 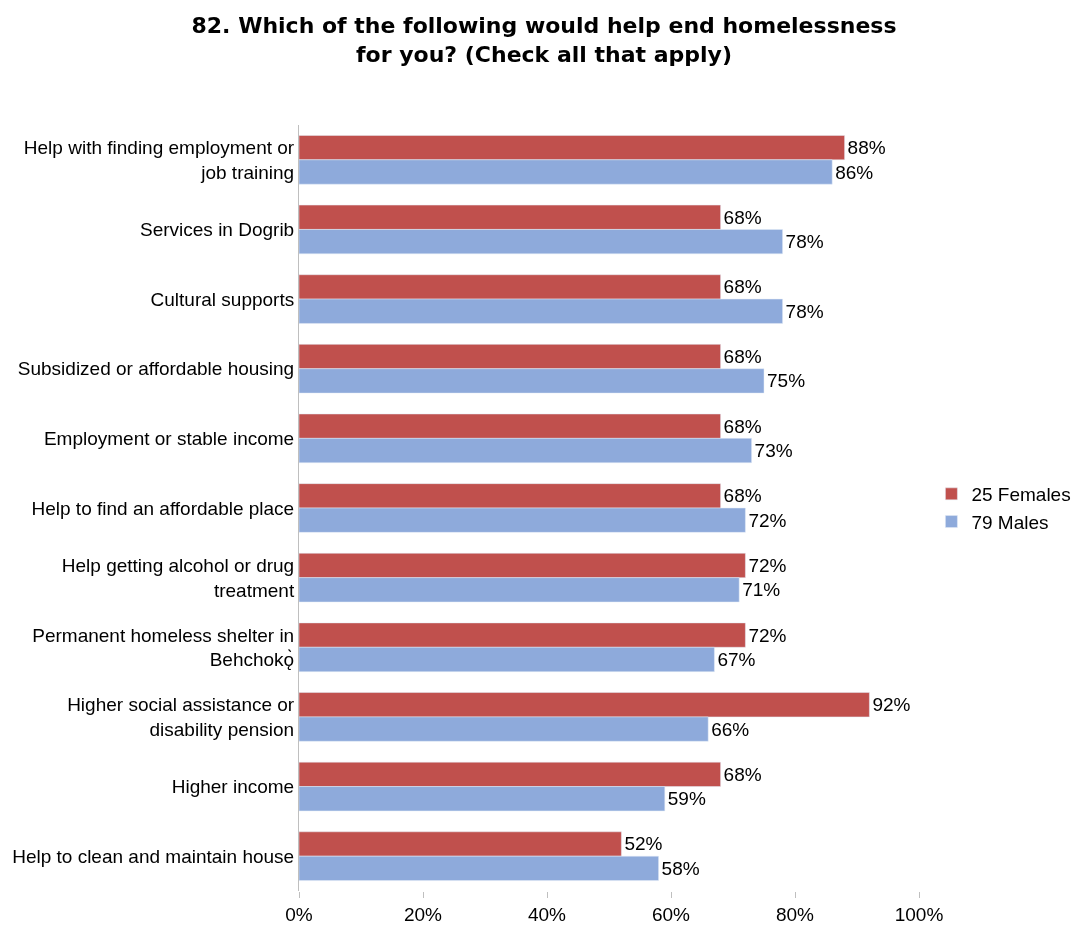 What do you see at coordinates (680, 868) in the screenshot?
I see `data-label: 58%` at bounding box center [680, 868].